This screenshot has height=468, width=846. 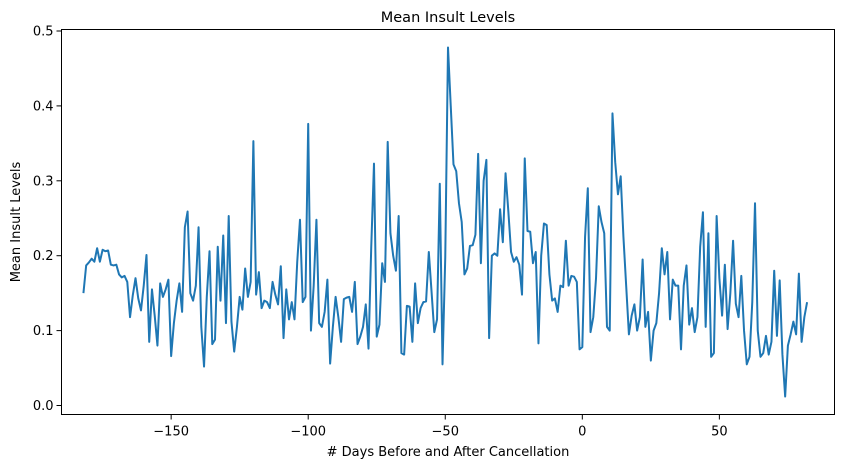 What do you see at coordinates (43, 31) in the screenshot?
I see `y-tick-label: 0.5` at bounding box center [43, 31].